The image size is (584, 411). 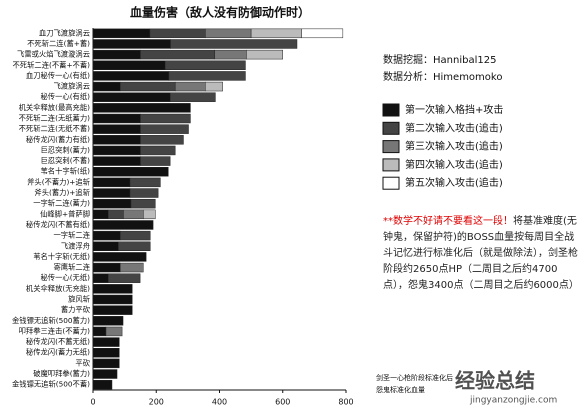 What do you see at coordinates (58, 139) in the screenshot?
I see `y-tick-label: 秘传龙闪(蓄力有纸)` at bounding box center [58, 139].